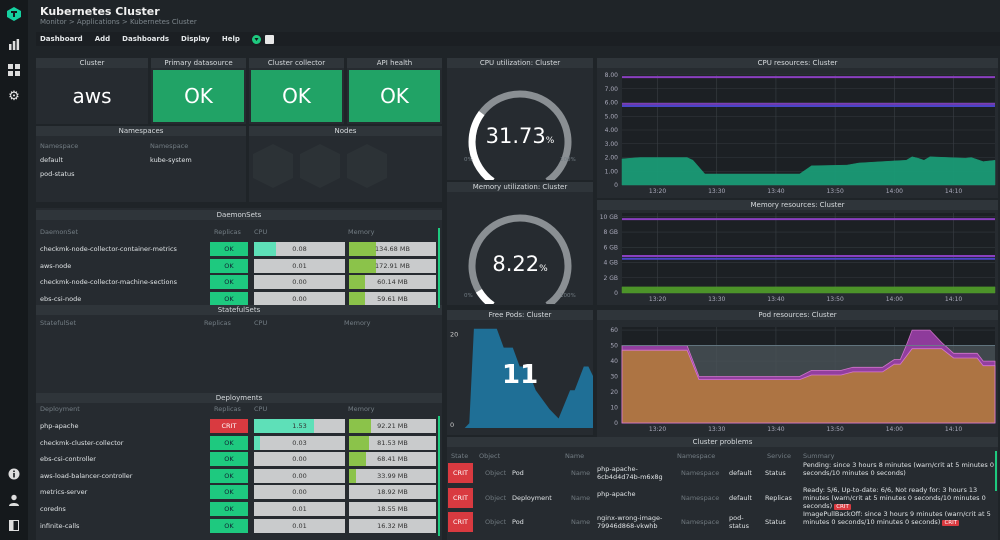 The height and width of the screenshot is (540, 1000). I want to click on name-value: php-apache, so click(616, 493).